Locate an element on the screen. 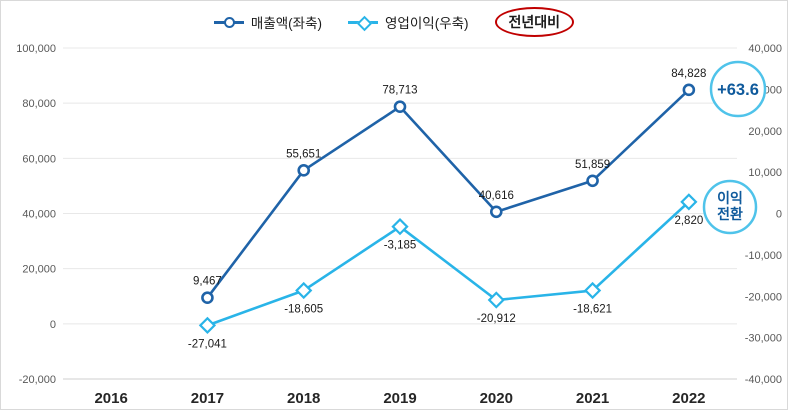 The height and width of the screenshot is (410, 788). left-axis-tick: -20,000 is located at coordinates (37, 380).